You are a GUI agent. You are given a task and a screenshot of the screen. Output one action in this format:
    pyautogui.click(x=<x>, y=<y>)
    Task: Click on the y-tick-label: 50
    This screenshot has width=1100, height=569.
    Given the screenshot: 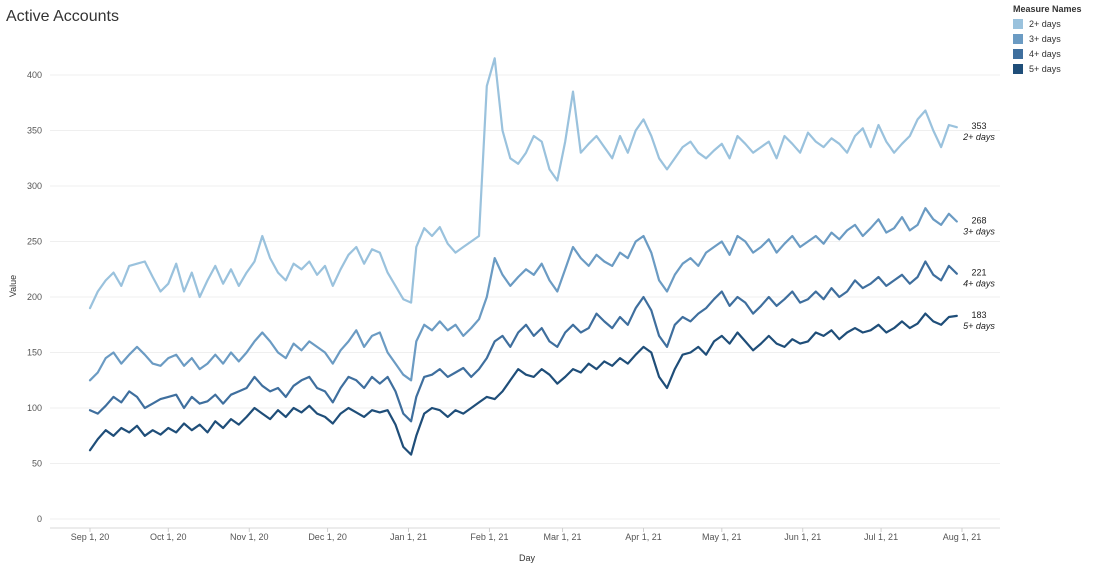 What is the action you would take?
    pyautogui.click(x=37, y=464)
    